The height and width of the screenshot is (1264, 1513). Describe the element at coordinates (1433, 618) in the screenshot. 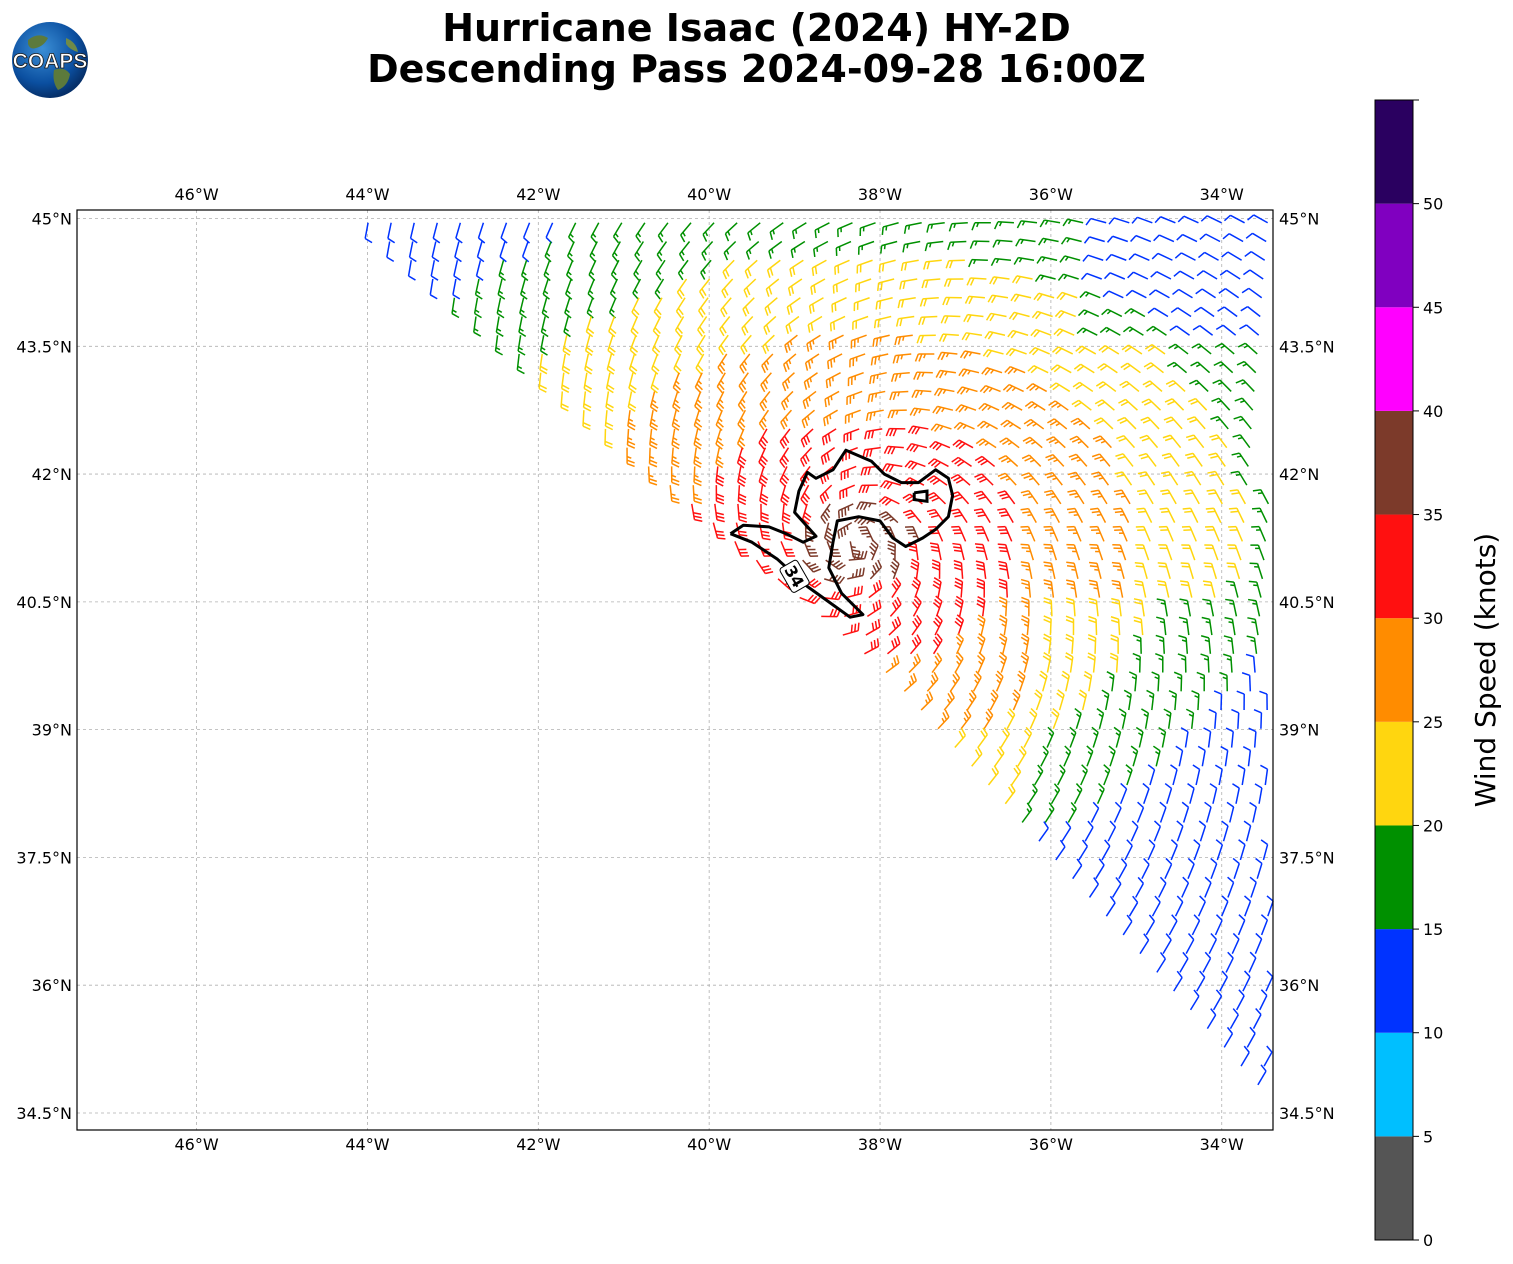

I see `colorbar-tick-label: 30` at that location.